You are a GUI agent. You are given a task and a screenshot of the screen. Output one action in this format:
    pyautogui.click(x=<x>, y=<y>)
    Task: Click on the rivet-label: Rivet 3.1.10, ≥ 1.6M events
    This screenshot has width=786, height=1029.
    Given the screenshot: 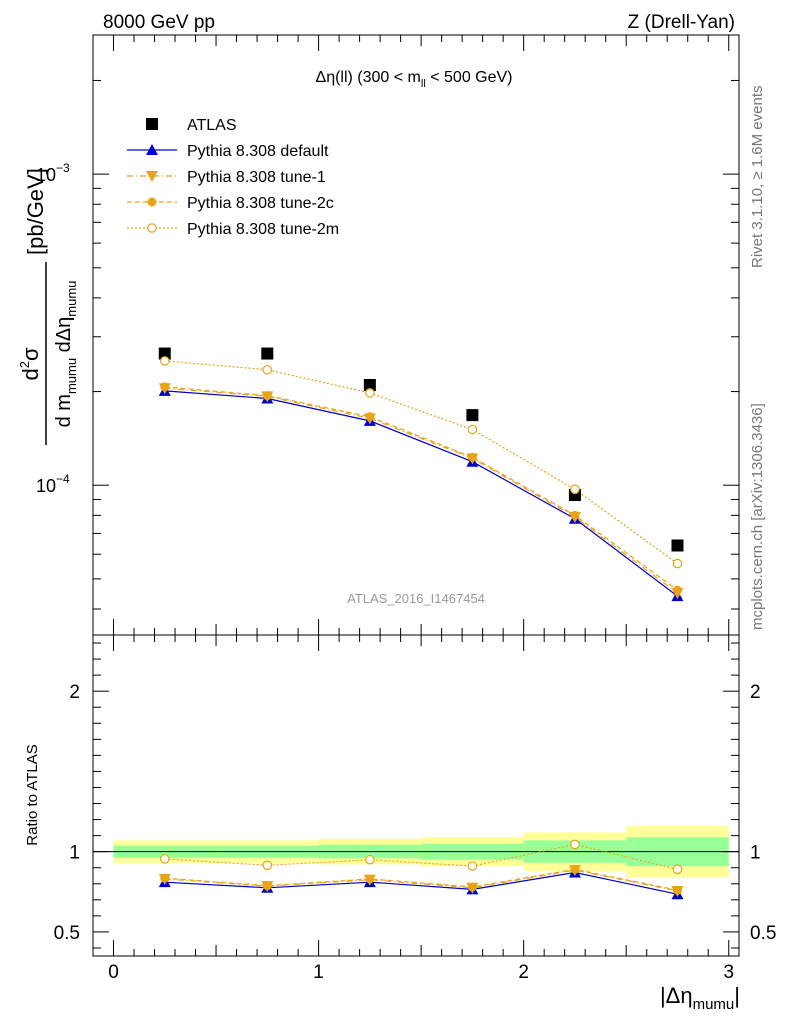 What is the action you would take?
    pyautogui.click(x=757, y=177)
    